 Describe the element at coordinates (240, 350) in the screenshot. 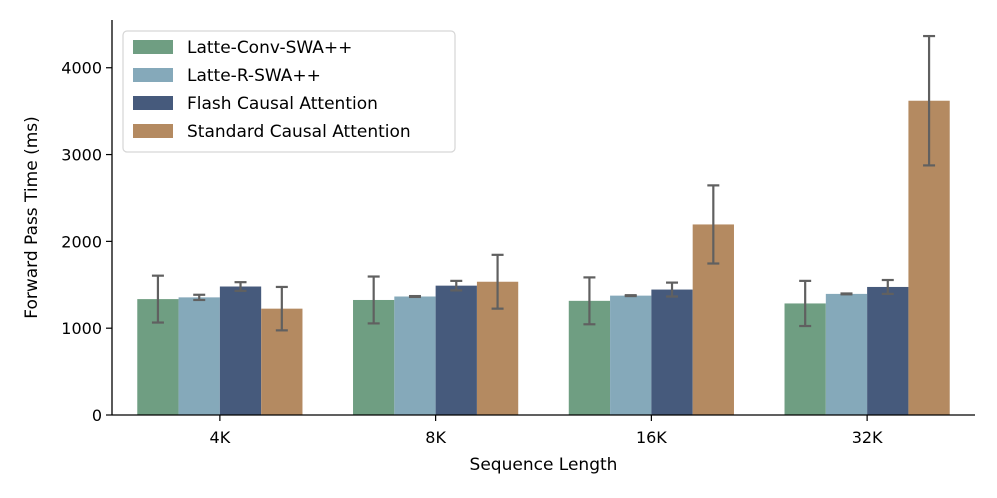

I see `bar-4K-flash-causal-attention` at that location.